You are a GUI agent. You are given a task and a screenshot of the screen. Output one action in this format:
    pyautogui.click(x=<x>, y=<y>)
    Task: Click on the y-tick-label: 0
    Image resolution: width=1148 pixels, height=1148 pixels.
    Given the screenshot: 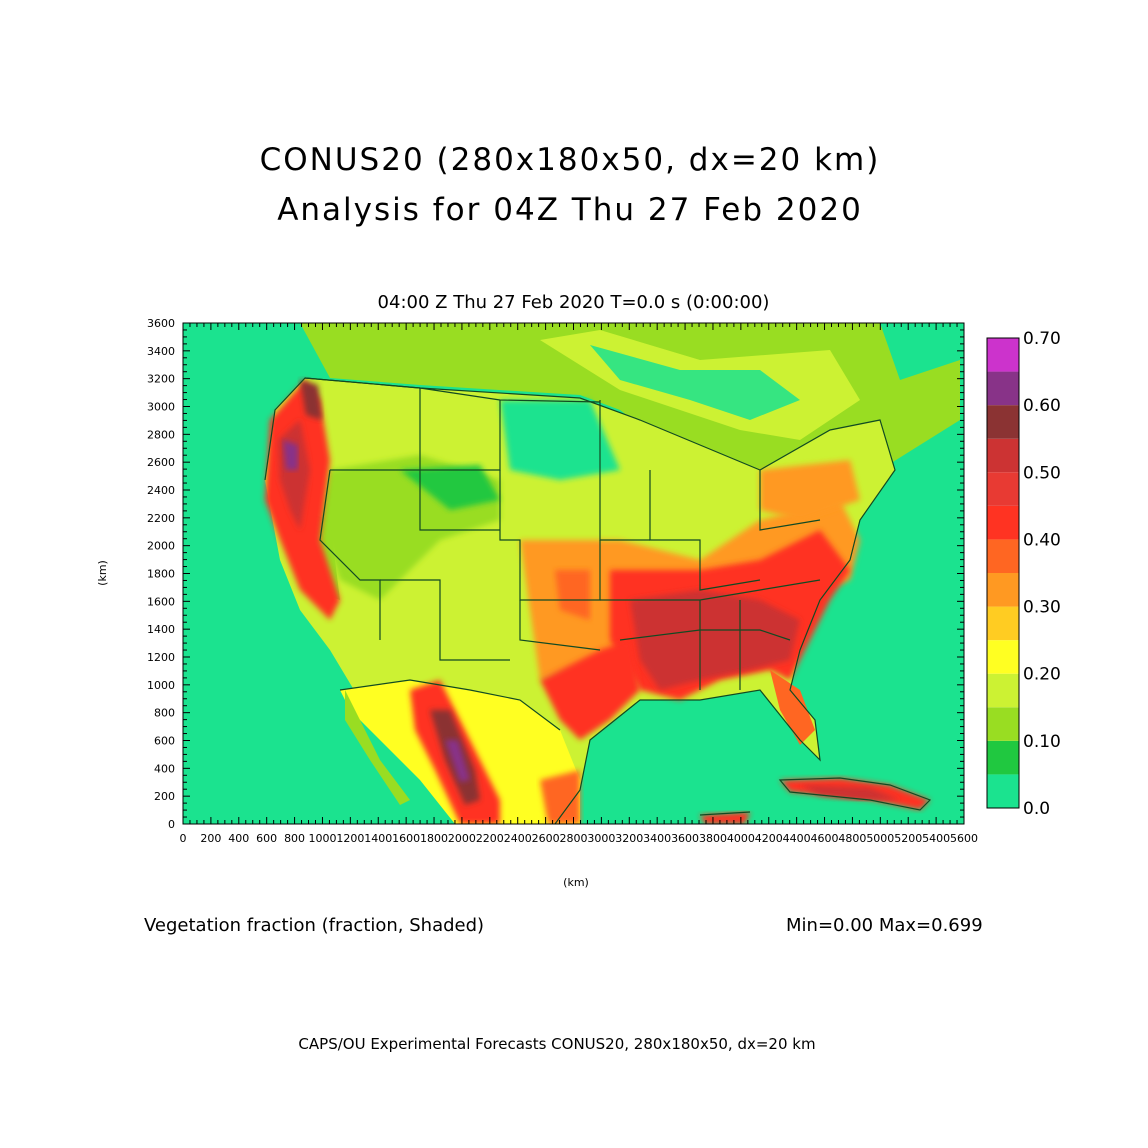 What is the action you would take?
    pyautogui.click(x=171, y=824)
    